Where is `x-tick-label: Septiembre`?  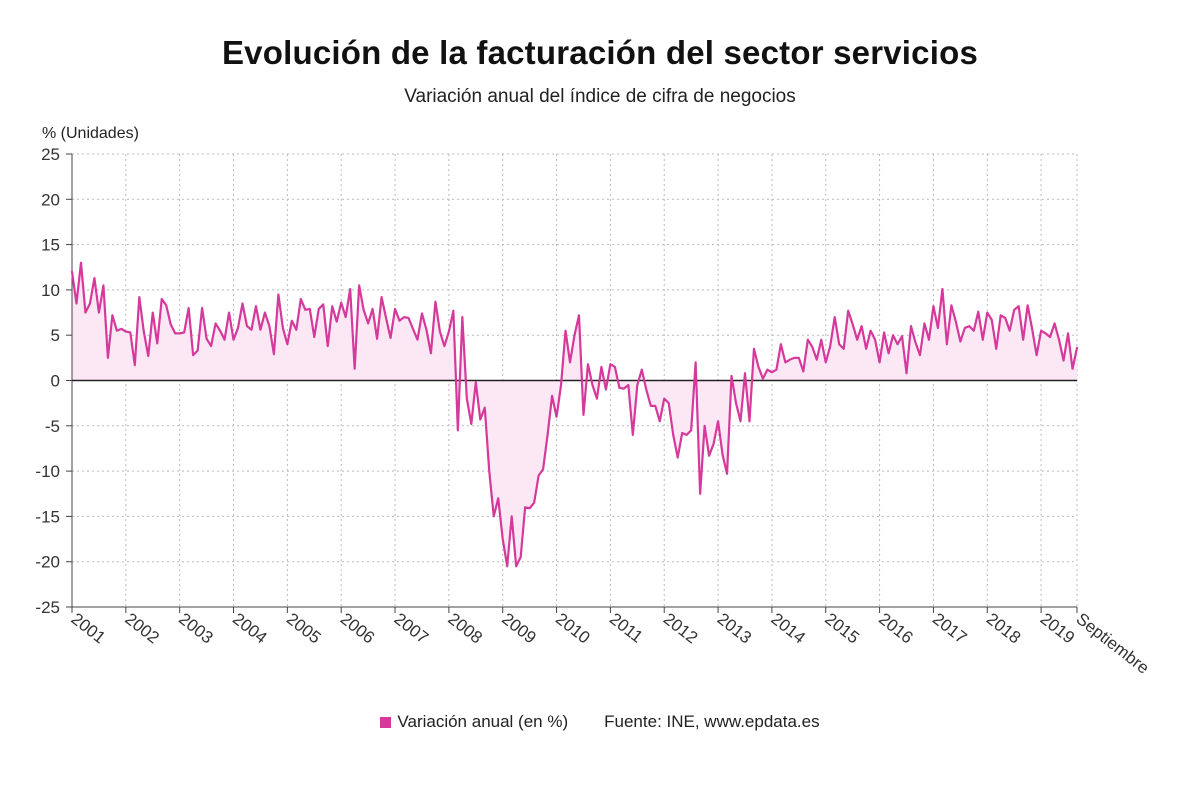 x-tick-label: Septiembre is located at coordinates (1113, 643).